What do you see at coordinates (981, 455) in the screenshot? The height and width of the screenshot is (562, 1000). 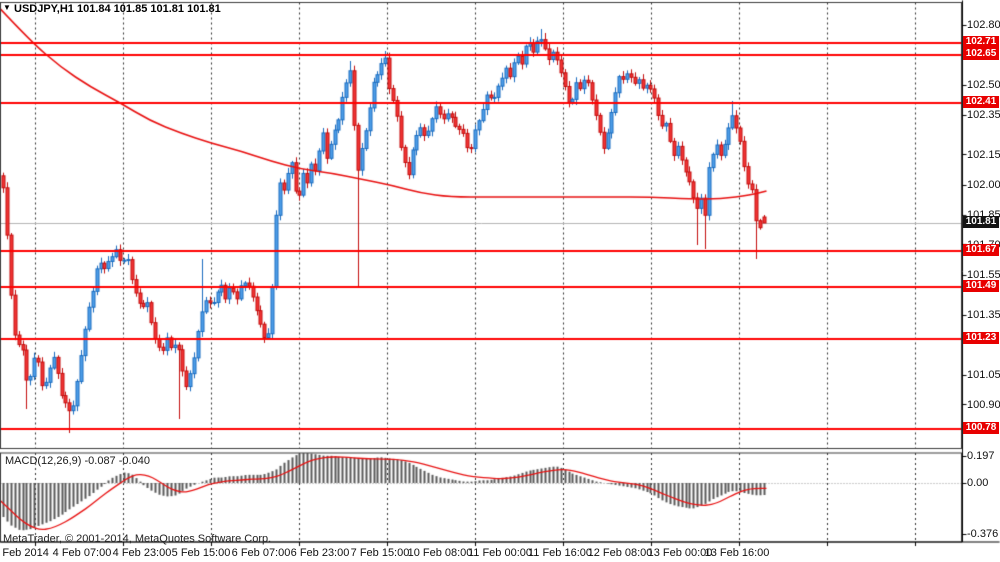 I see `macd-tick-label: 0.197` at bounding box center [981, 455].